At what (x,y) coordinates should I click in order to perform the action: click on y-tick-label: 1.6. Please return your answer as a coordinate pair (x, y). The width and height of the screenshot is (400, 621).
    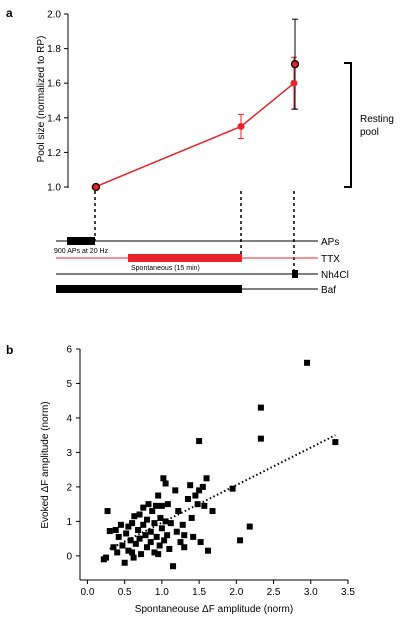
    Looking at the image, I should click on (54, 84).